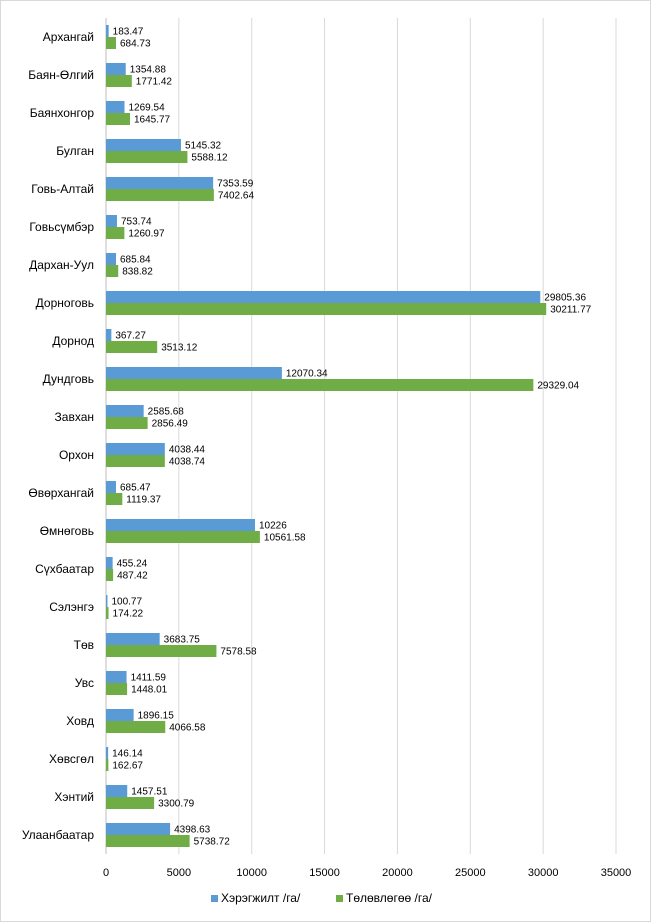  I want to click on data-label: 4038.74, so click(187, 462).